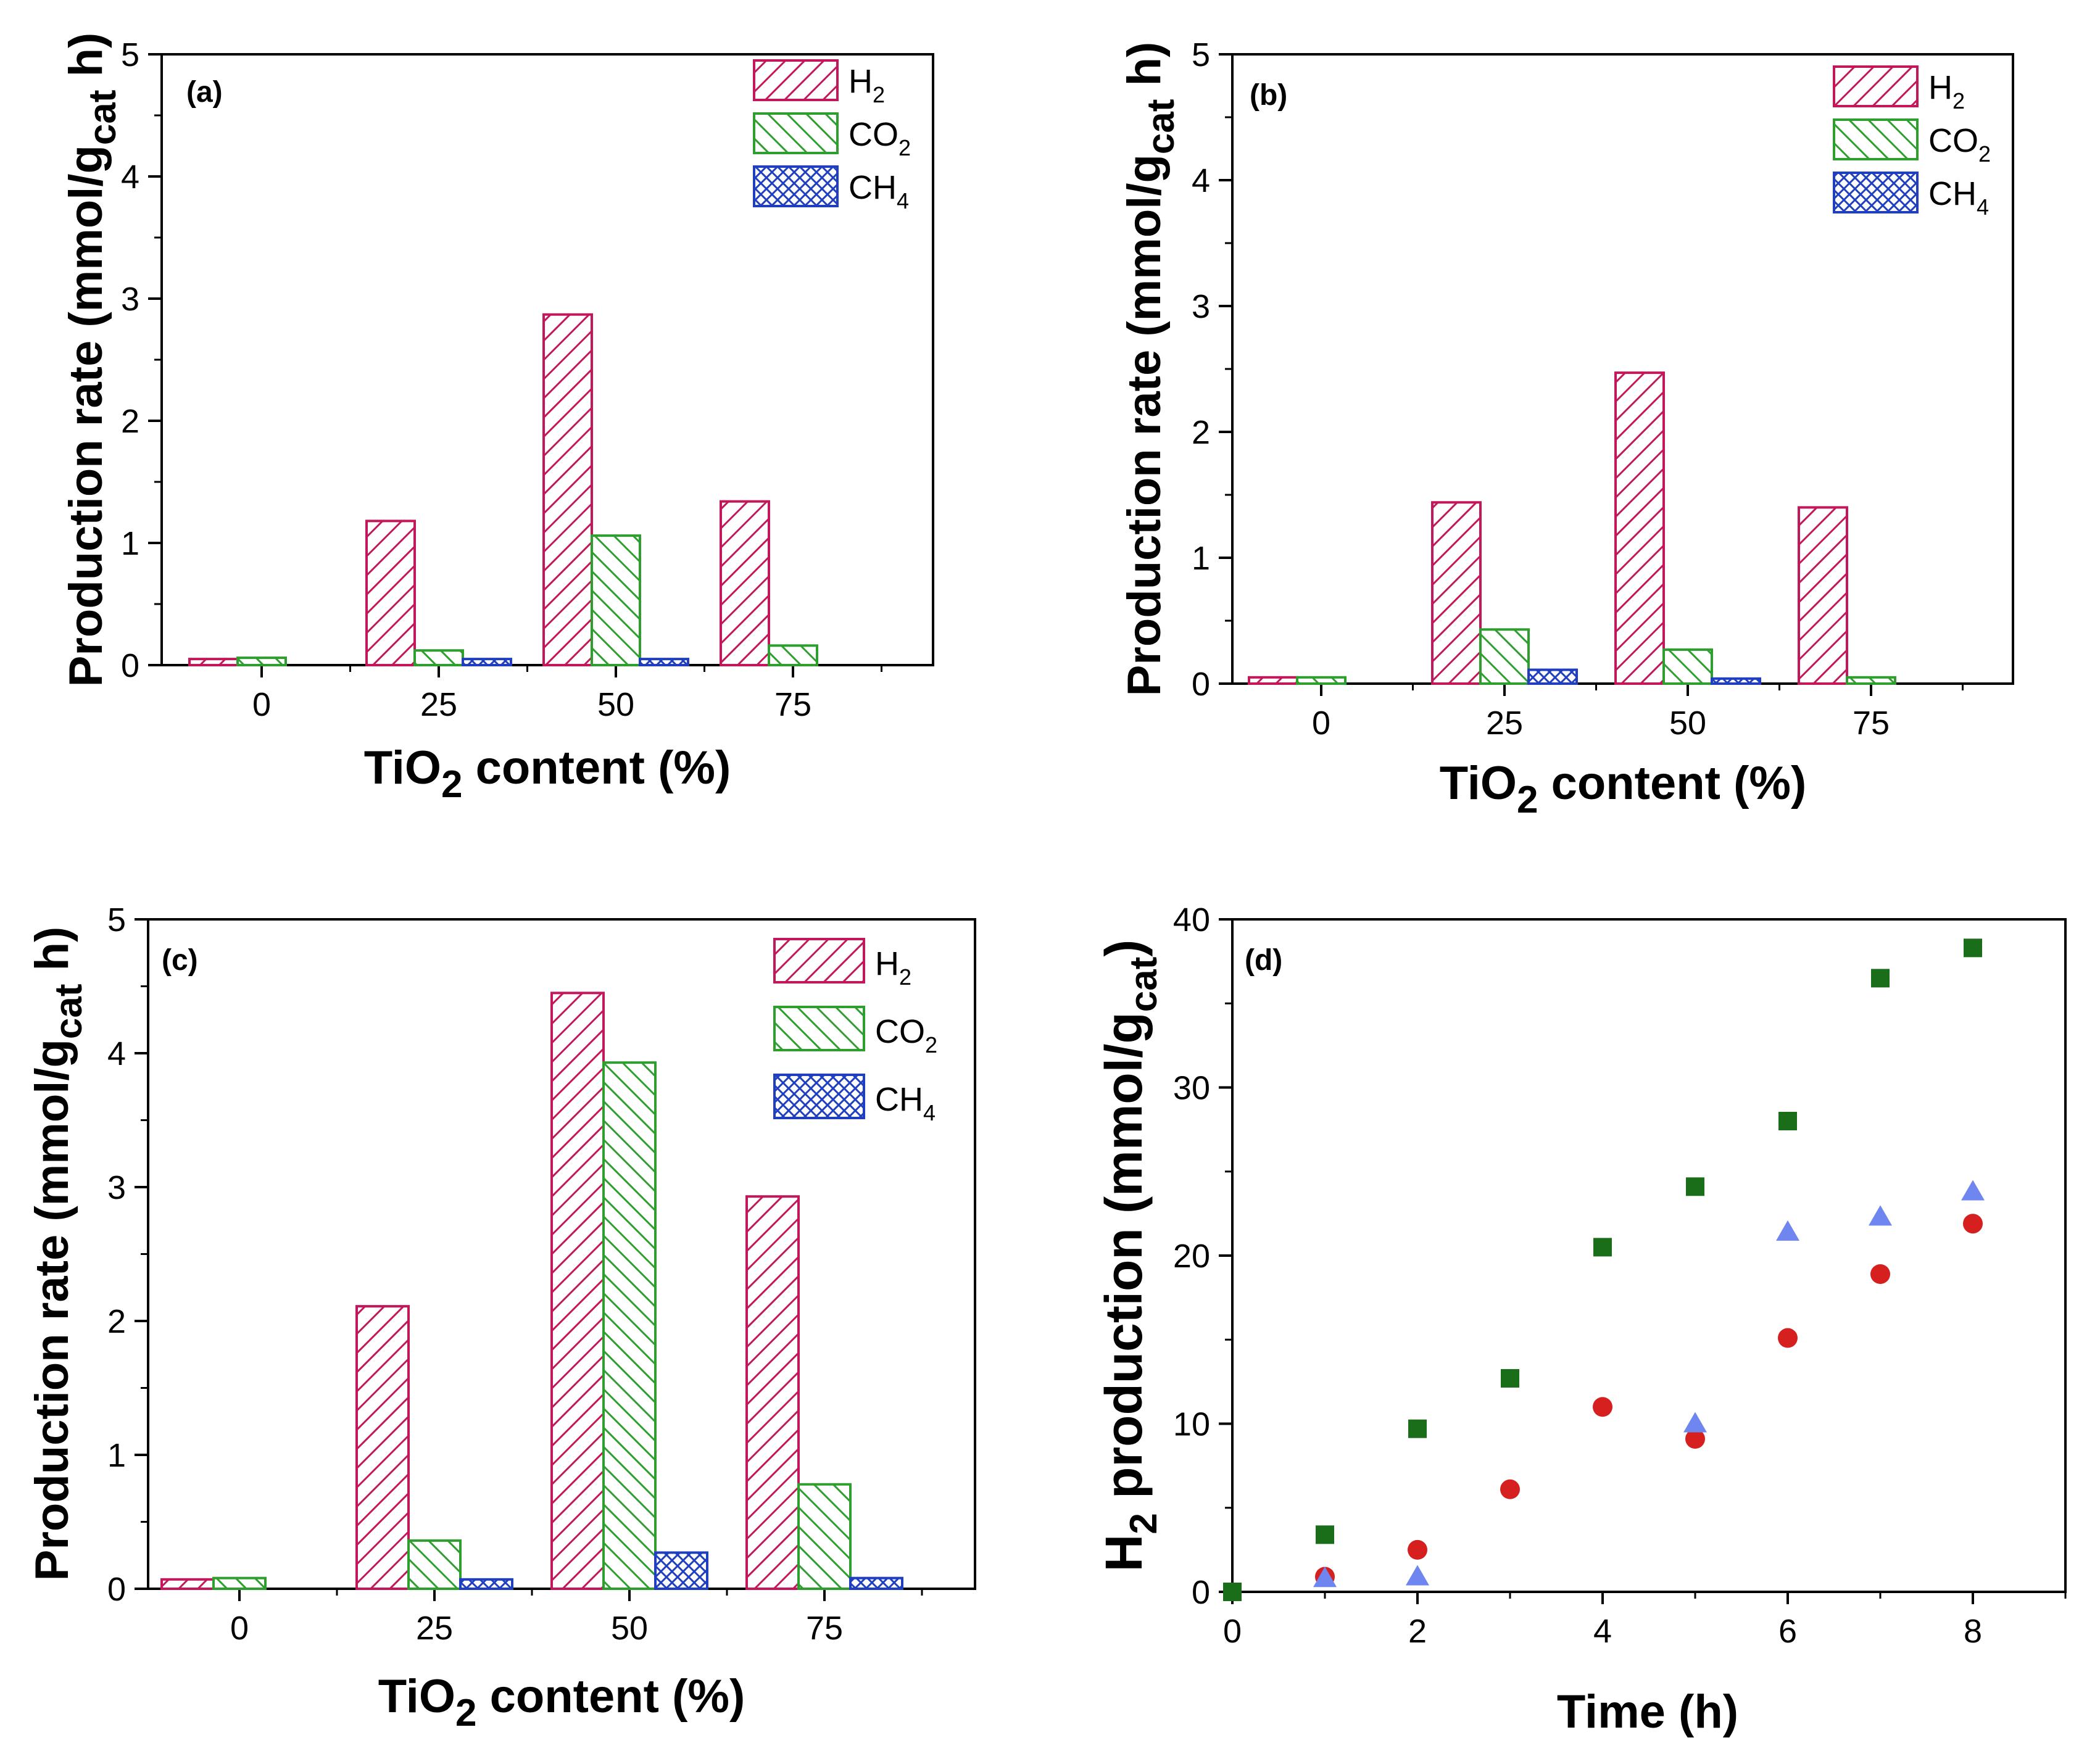  I want to click on x-ticks-a: 0 25 50 75, so click(567, 694).